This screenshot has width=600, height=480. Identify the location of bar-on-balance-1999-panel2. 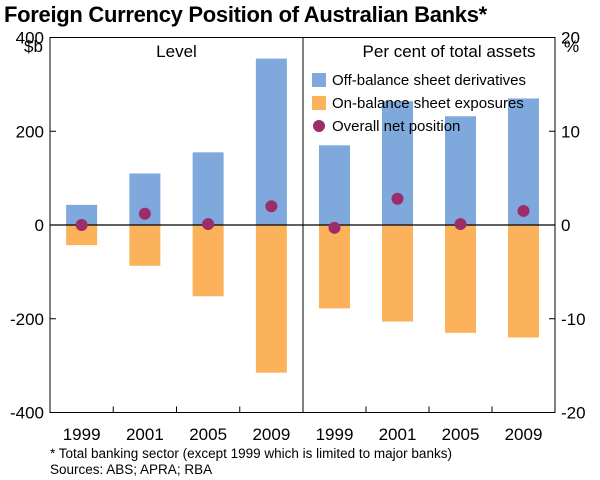
(334, 267).